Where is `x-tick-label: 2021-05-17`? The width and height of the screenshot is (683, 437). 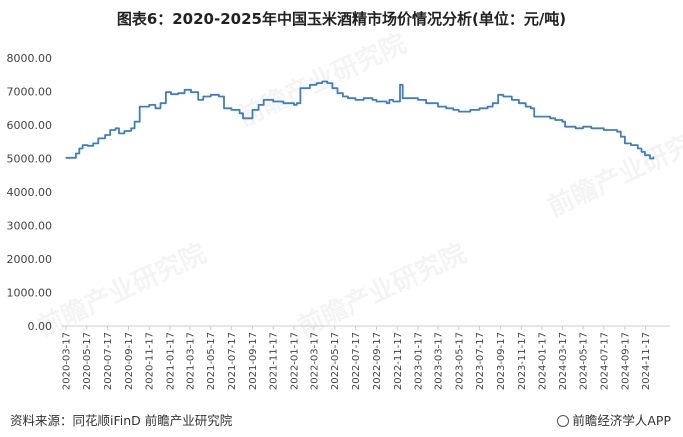 x-tick-label: 2021-05-17 is located at coordinates (211, 361).